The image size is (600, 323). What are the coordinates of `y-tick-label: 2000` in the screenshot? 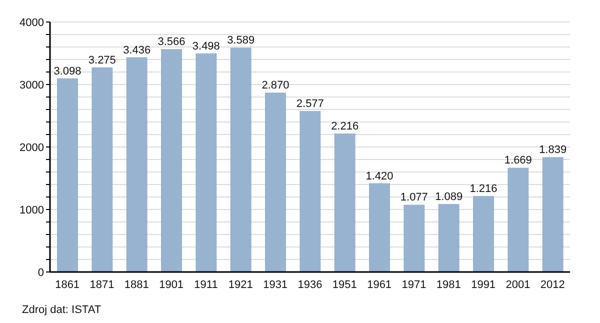 It's located at (32, 148).